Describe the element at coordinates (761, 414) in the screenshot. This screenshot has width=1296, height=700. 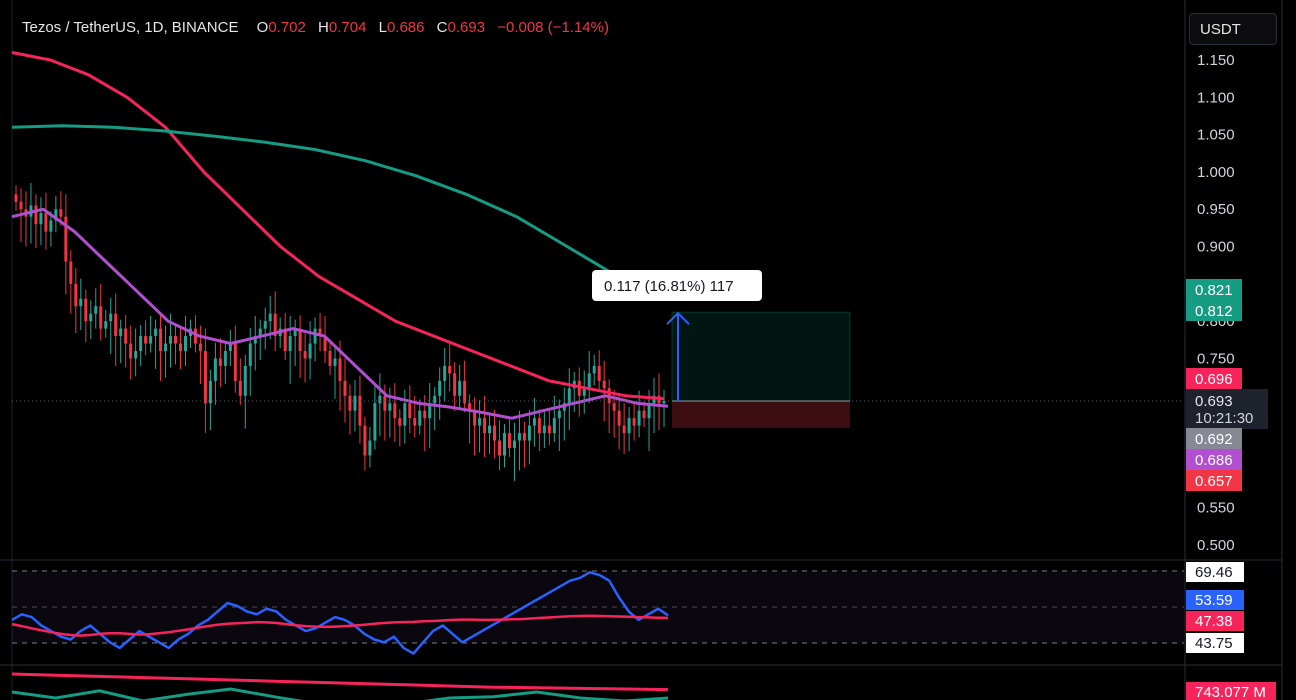
I see `position-loss-zone` at that location.